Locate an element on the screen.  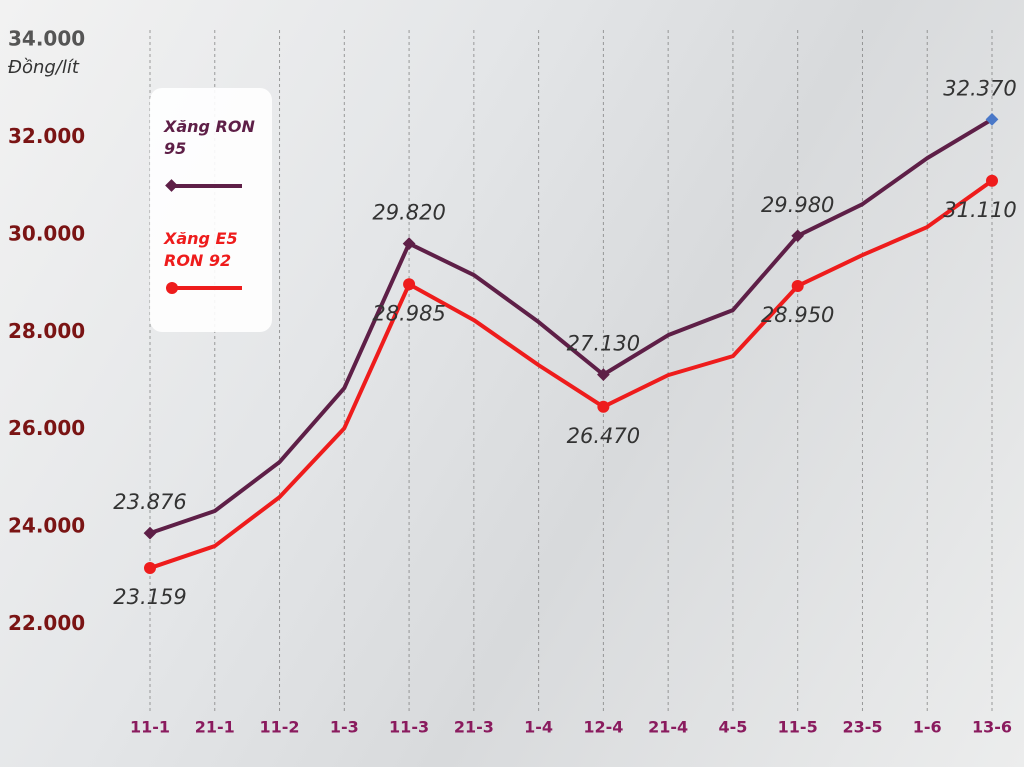
legend-keys is located at coordinates (203, 236).